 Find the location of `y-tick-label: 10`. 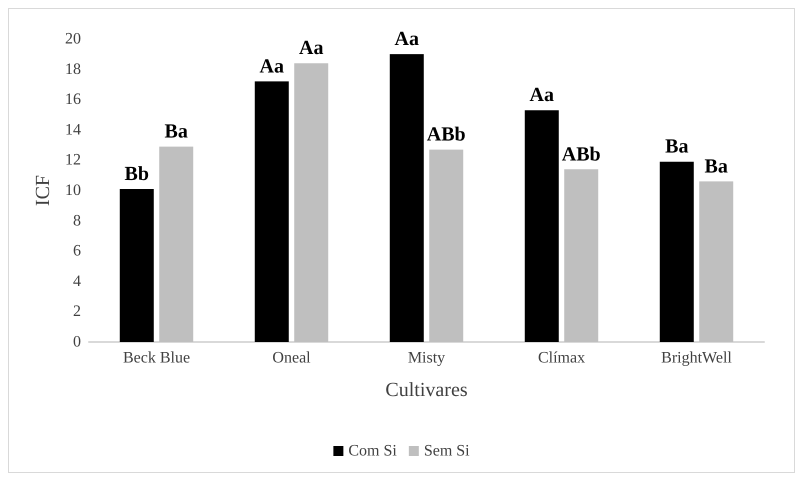

y-tick-label: 10 is located at coordinates (73, 190).